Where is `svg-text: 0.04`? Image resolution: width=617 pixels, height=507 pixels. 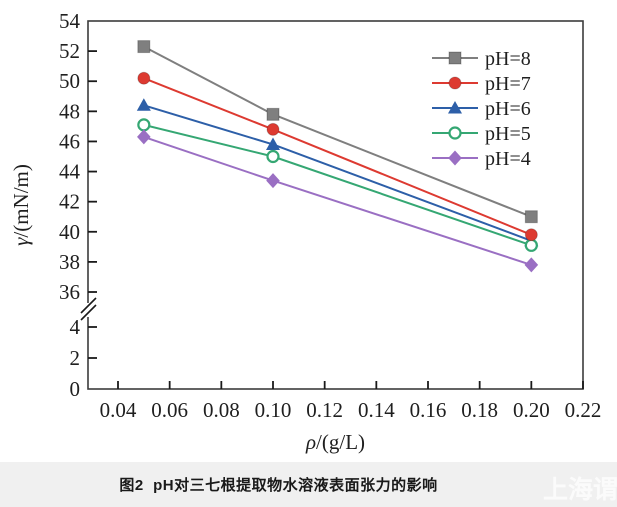 svg-text: 0.04 is located at coordinates (118, 410).